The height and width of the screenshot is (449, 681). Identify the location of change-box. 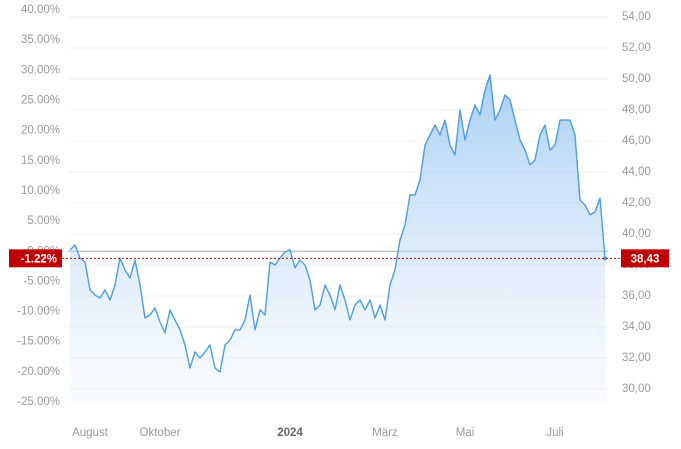
(35, 258).